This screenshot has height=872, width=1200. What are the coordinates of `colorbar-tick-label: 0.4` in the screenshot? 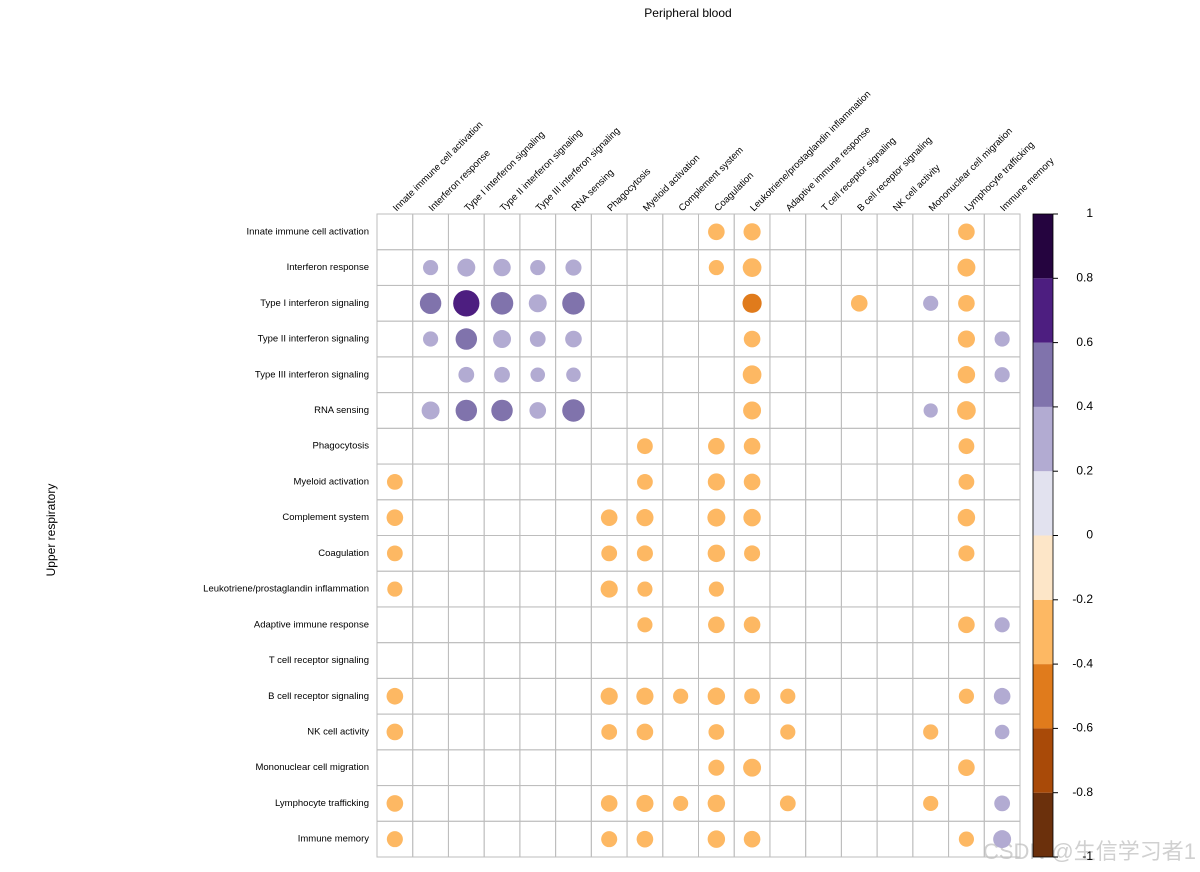 It's located at (1084, 406).